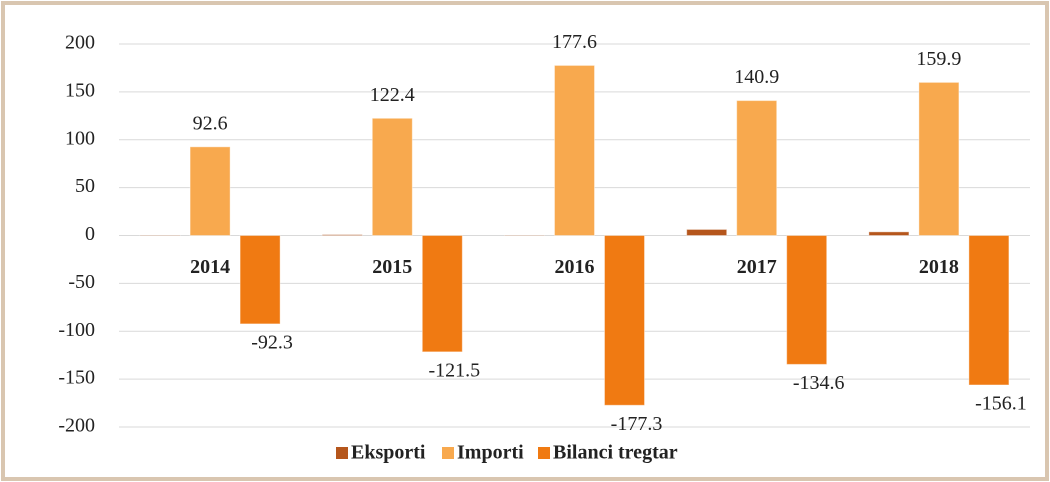 This screenshot has height=482, width=1050. Describe the element at coordinates (1001, 404) in the screenshot. I see `value-label: -156.1` at that location.